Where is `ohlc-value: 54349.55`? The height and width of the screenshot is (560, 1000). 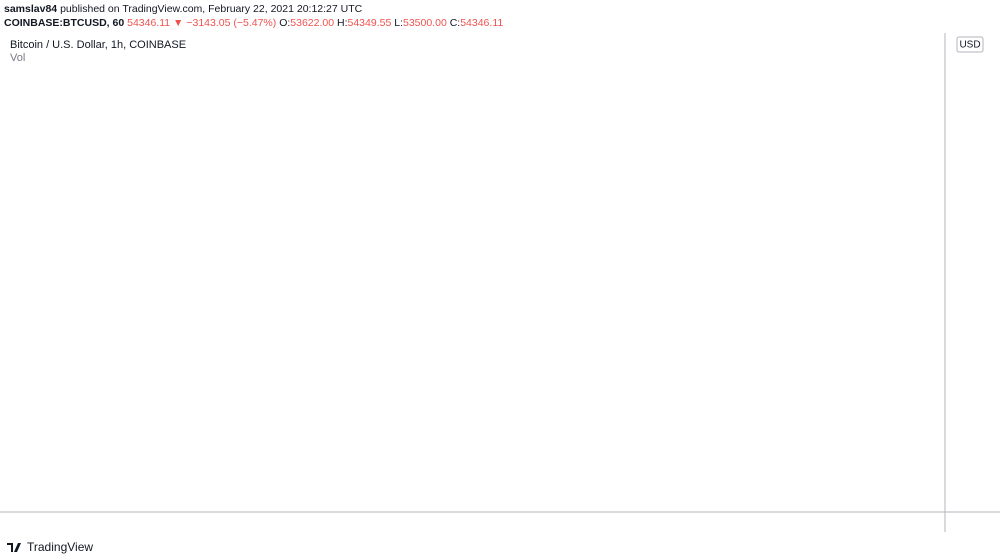
ohlc-value: 54349.55 is located at coordinates (369, 23).